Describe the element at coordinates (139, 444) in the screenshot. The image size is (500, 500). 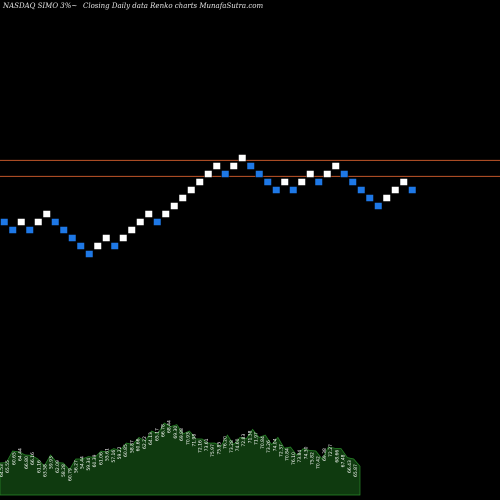
I see `volume-label: 60.66` at that location.